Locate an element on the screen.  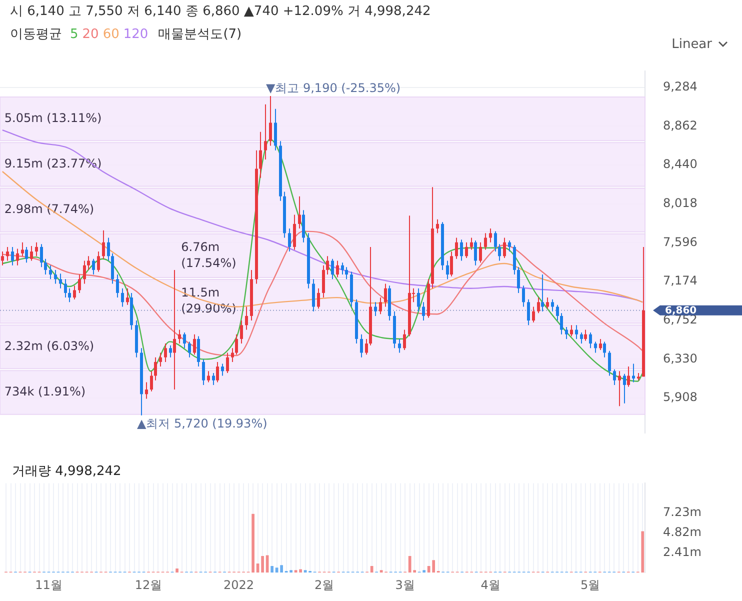
y-tick-label: 4.82m is located at coordinates (682, 531).